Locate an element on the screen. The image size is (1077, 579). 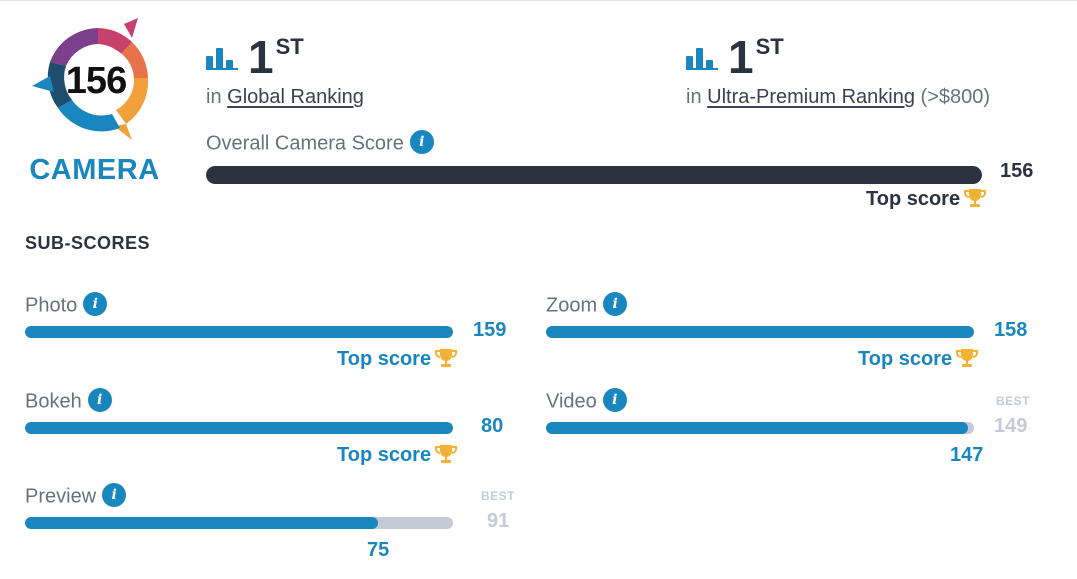
global-rank-position: 1ST is located at coordinates (276, 57).